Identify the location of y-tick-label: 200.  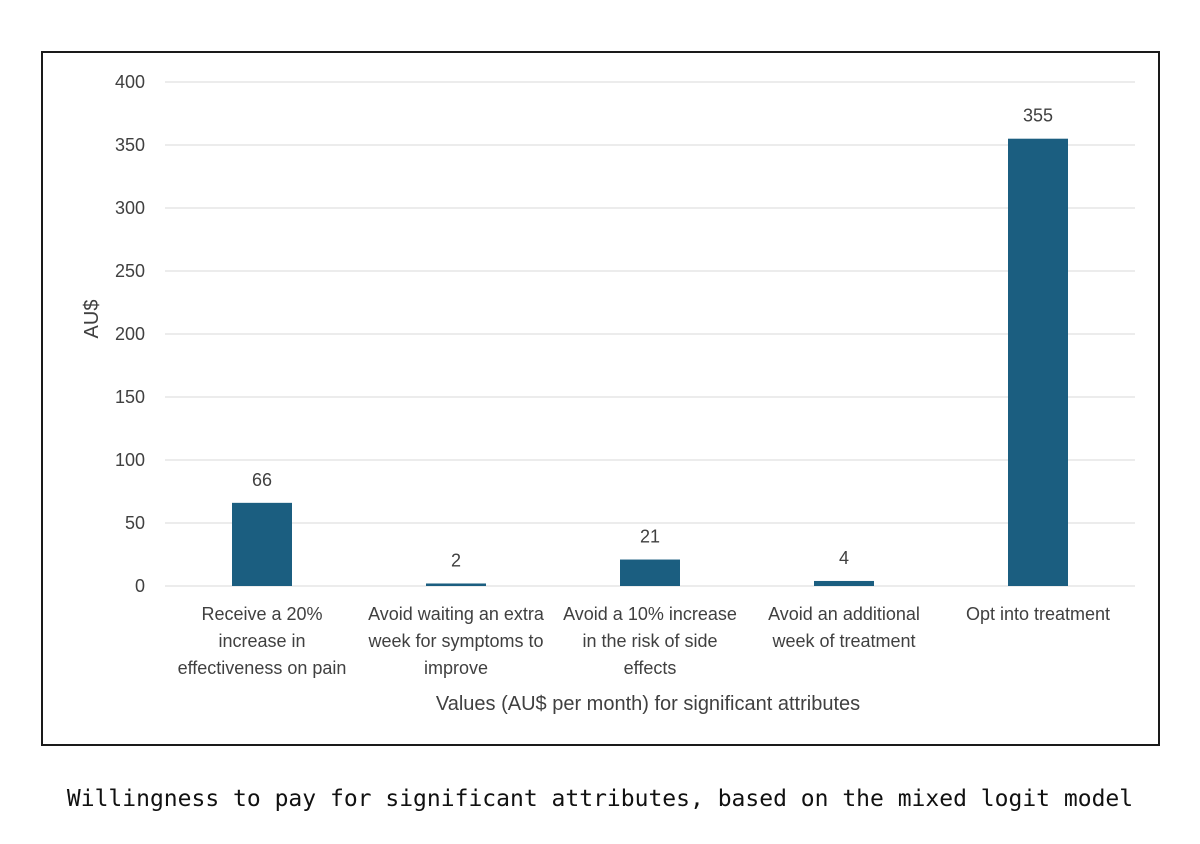
(130, 334).